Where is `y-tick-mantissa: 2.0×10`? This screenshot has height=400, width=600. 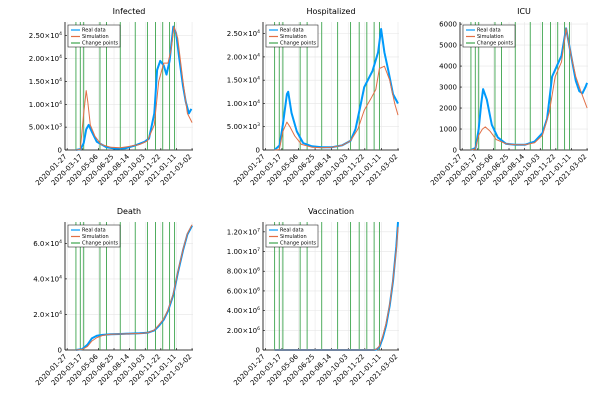 y-tick-mantissa: 2.0×10 is located at coordinates (46, 315).